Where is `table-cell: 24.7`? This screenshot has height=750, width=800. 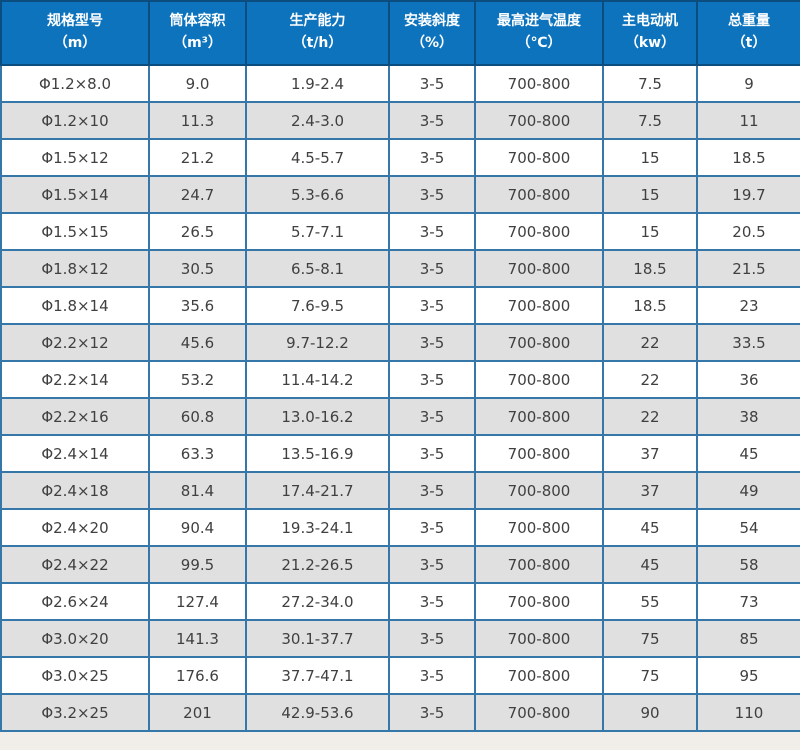 table-cell: 24.7 is located at coordinates (197, 194).